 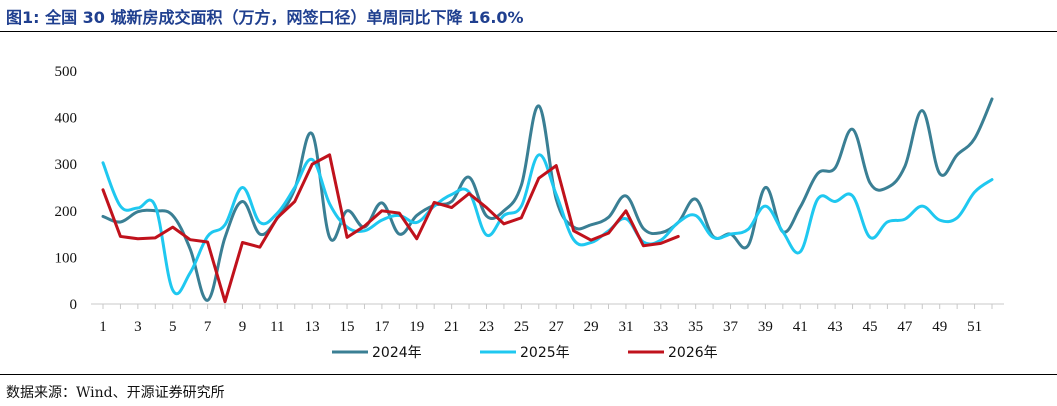 What do you see at coordinates (591, 327) in the screenshot?
I see `x-tick-label: 29` at bounding box center [591, 327].